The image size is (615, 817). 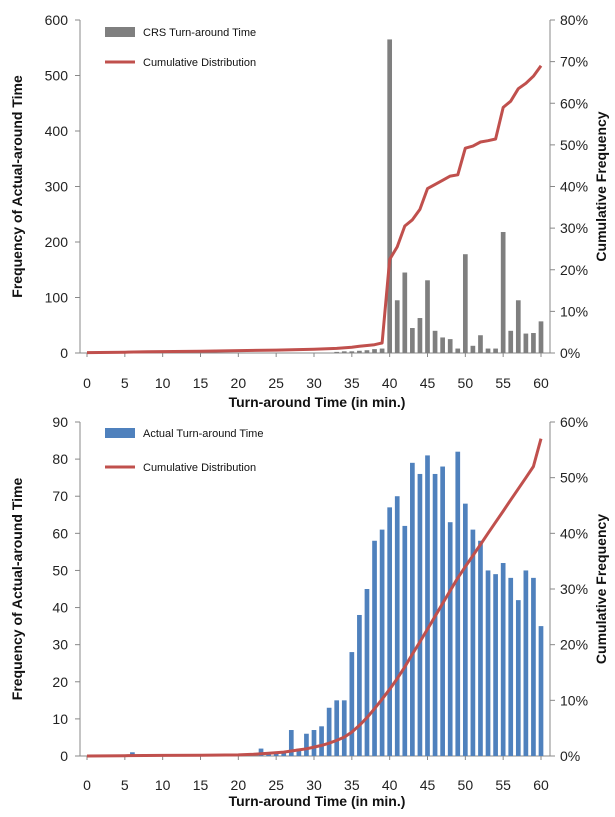 What do you see at coordinates (125, 785) in the screenshot?
I see `chart-2-x-tick-label: 5` at bounding box center [125, 785].